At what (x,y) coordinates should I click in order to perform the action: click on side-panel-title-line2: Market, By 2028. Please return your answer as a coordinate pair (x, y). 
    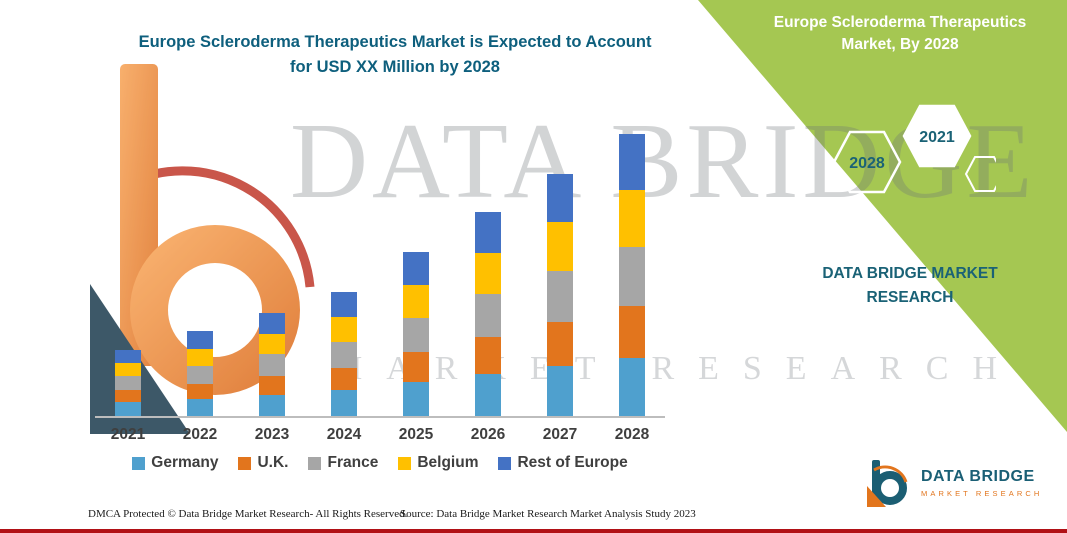
    Looking at the image, I should click on (900, 45).